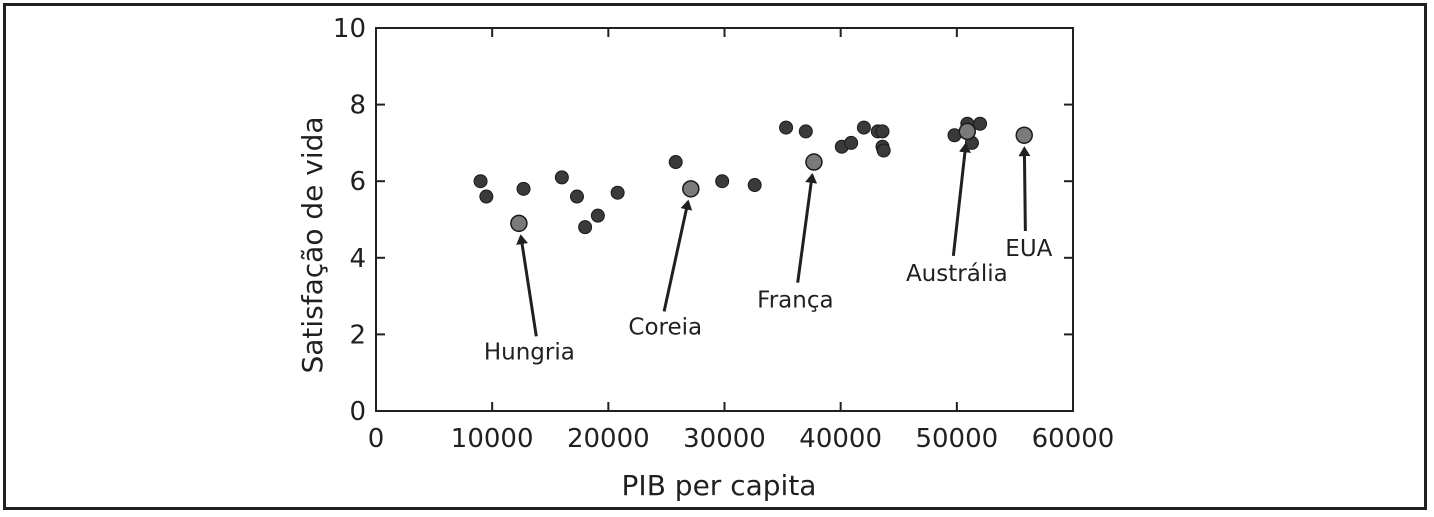 The width and height of the screenshot is (1434, 517). What do you see at coordinates (840, 439) in the screenshot?
I see `x-tick-label: 40000` at bounding box center [840, 439].